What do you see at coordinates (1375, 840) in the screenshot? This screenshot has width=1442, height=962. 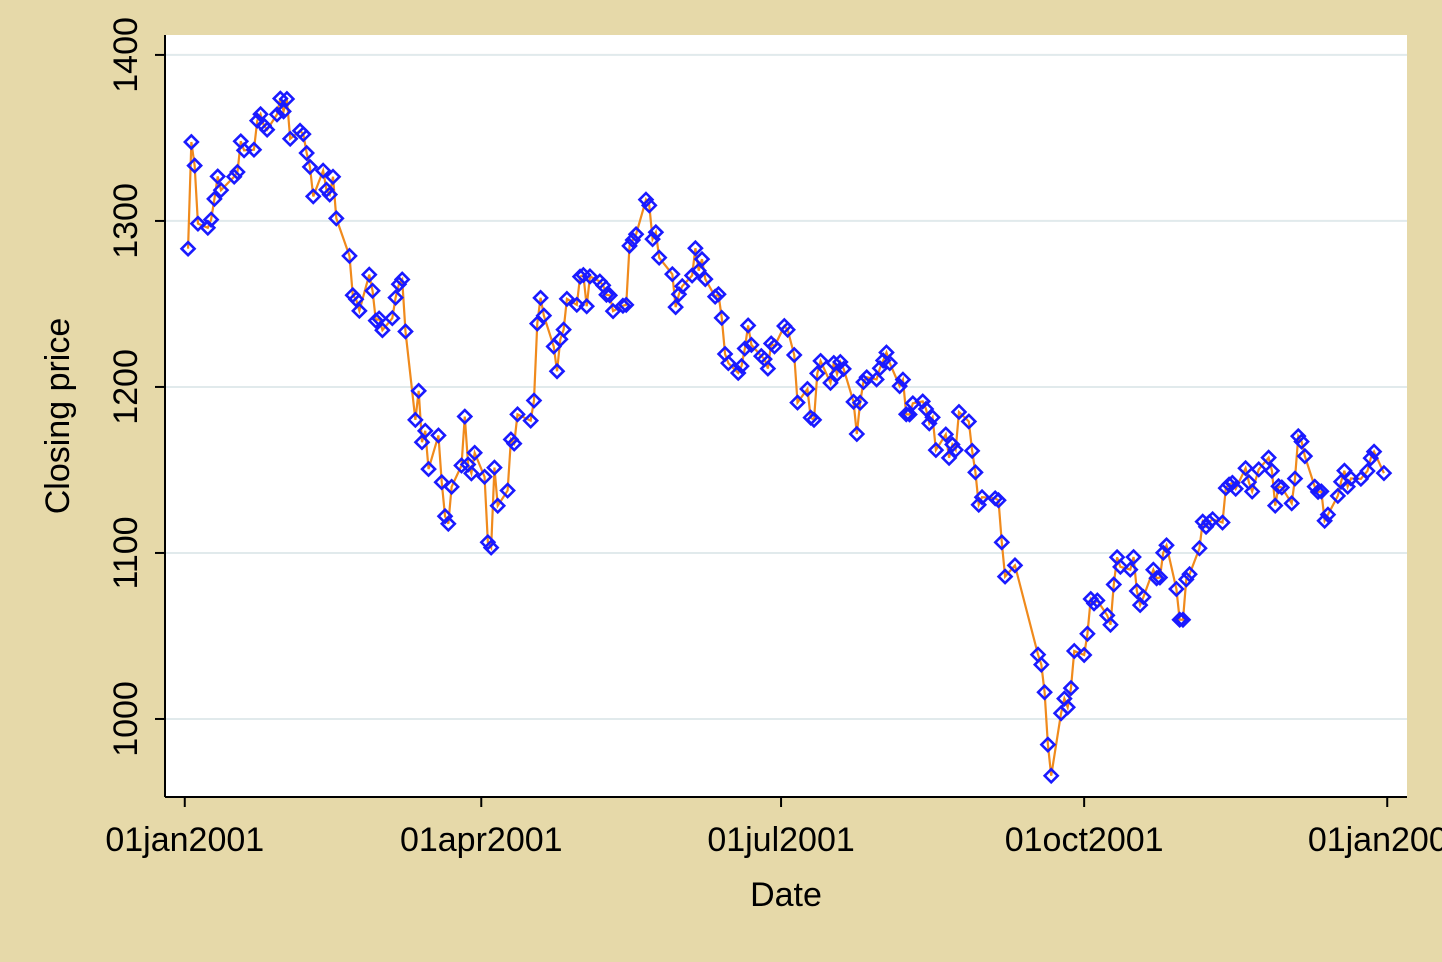 I see `x-tick-label: 01jan2002` at bounding box center [1375, 840].